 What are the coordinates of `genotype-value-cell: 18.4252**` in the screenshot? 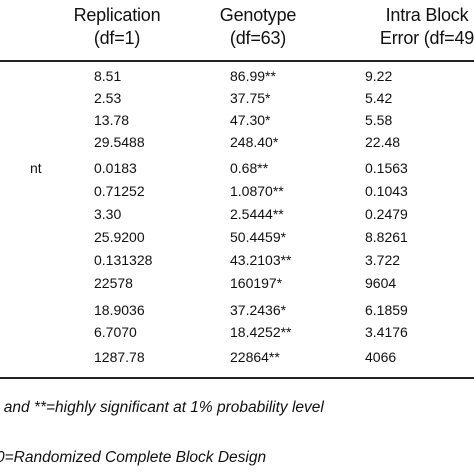 It's located at (261, 332).